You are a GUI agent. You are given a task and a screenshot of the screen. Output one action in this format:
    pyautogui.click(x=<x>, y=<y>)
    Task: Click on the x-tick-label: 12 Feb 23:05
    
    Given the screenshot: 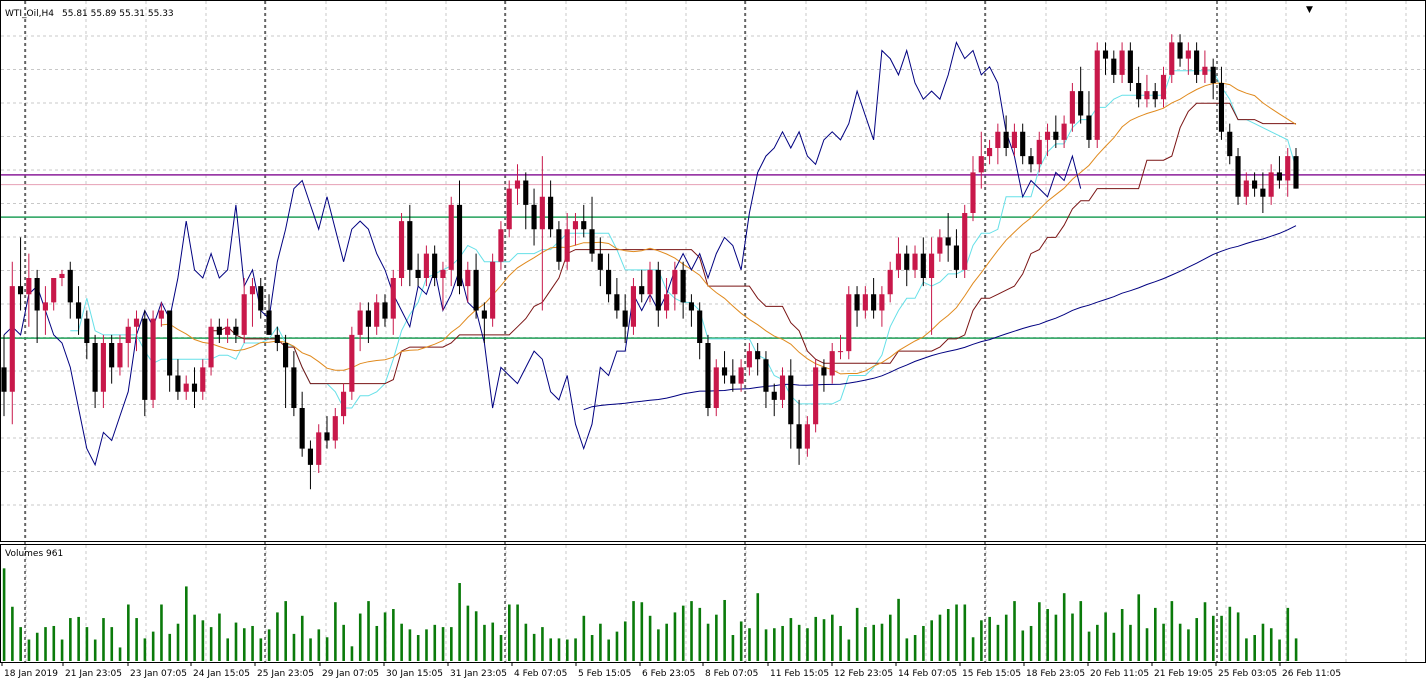 What is the action you would take?
    pyautogui.click(x=863, y=674)
    